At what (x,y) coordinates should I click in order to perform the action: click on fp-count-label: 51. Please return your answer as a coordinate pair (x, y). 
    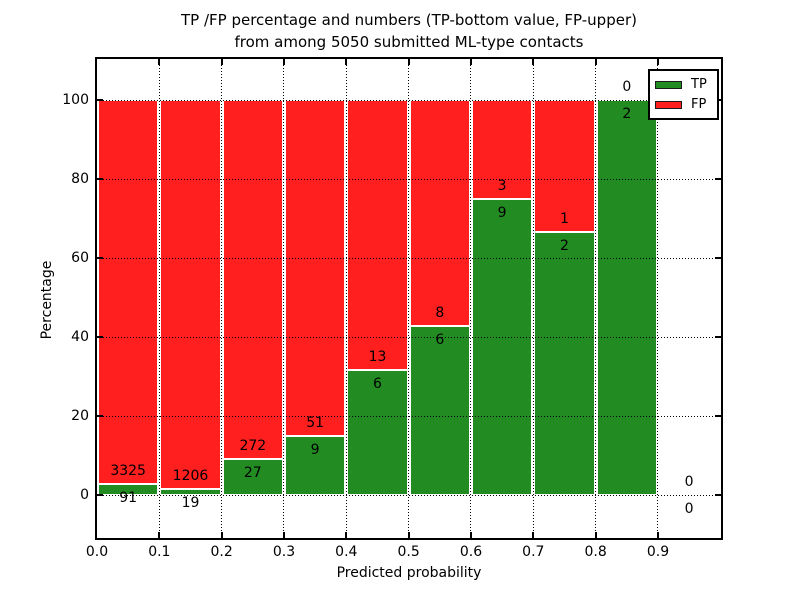
    Looking at the image, I should click on (315, 422).